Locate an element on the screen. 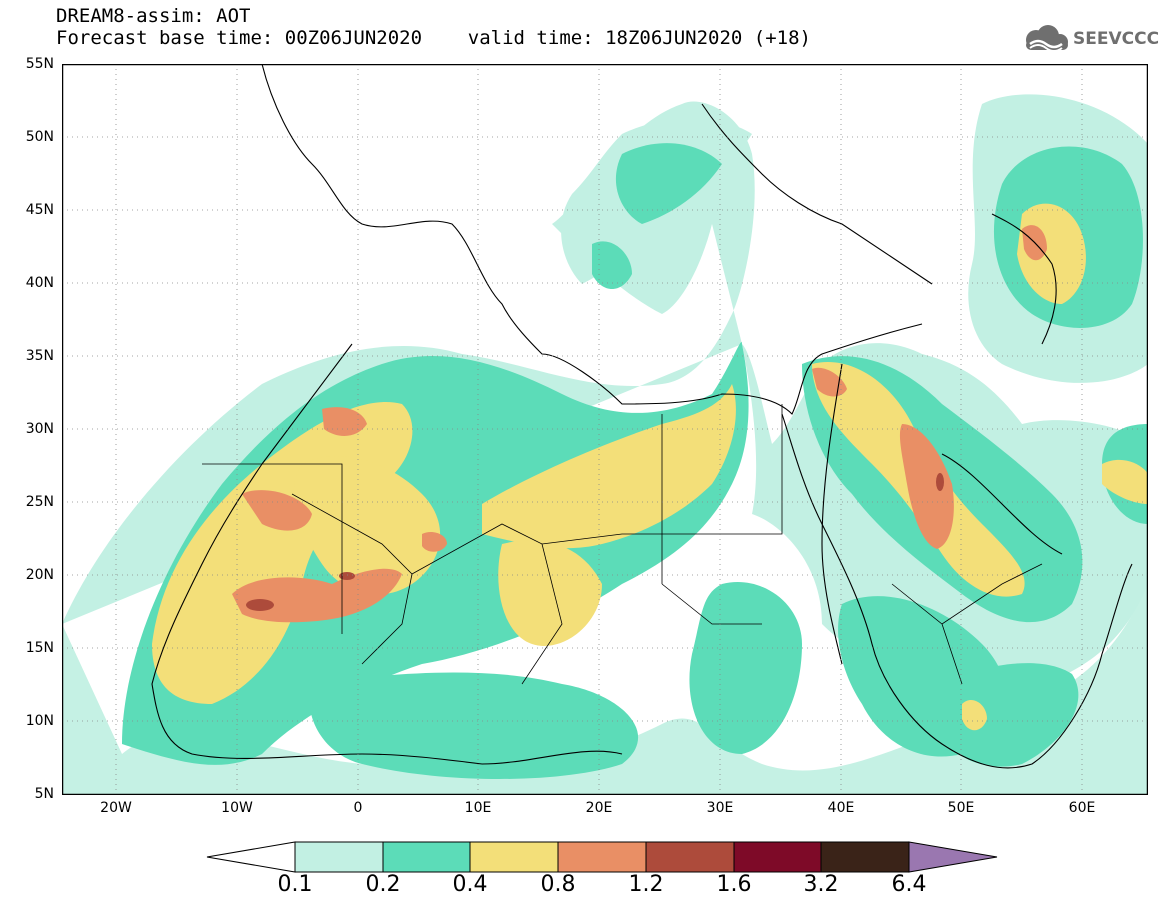  legend-level-label: 0.1 is located at coordinates (295, 884).